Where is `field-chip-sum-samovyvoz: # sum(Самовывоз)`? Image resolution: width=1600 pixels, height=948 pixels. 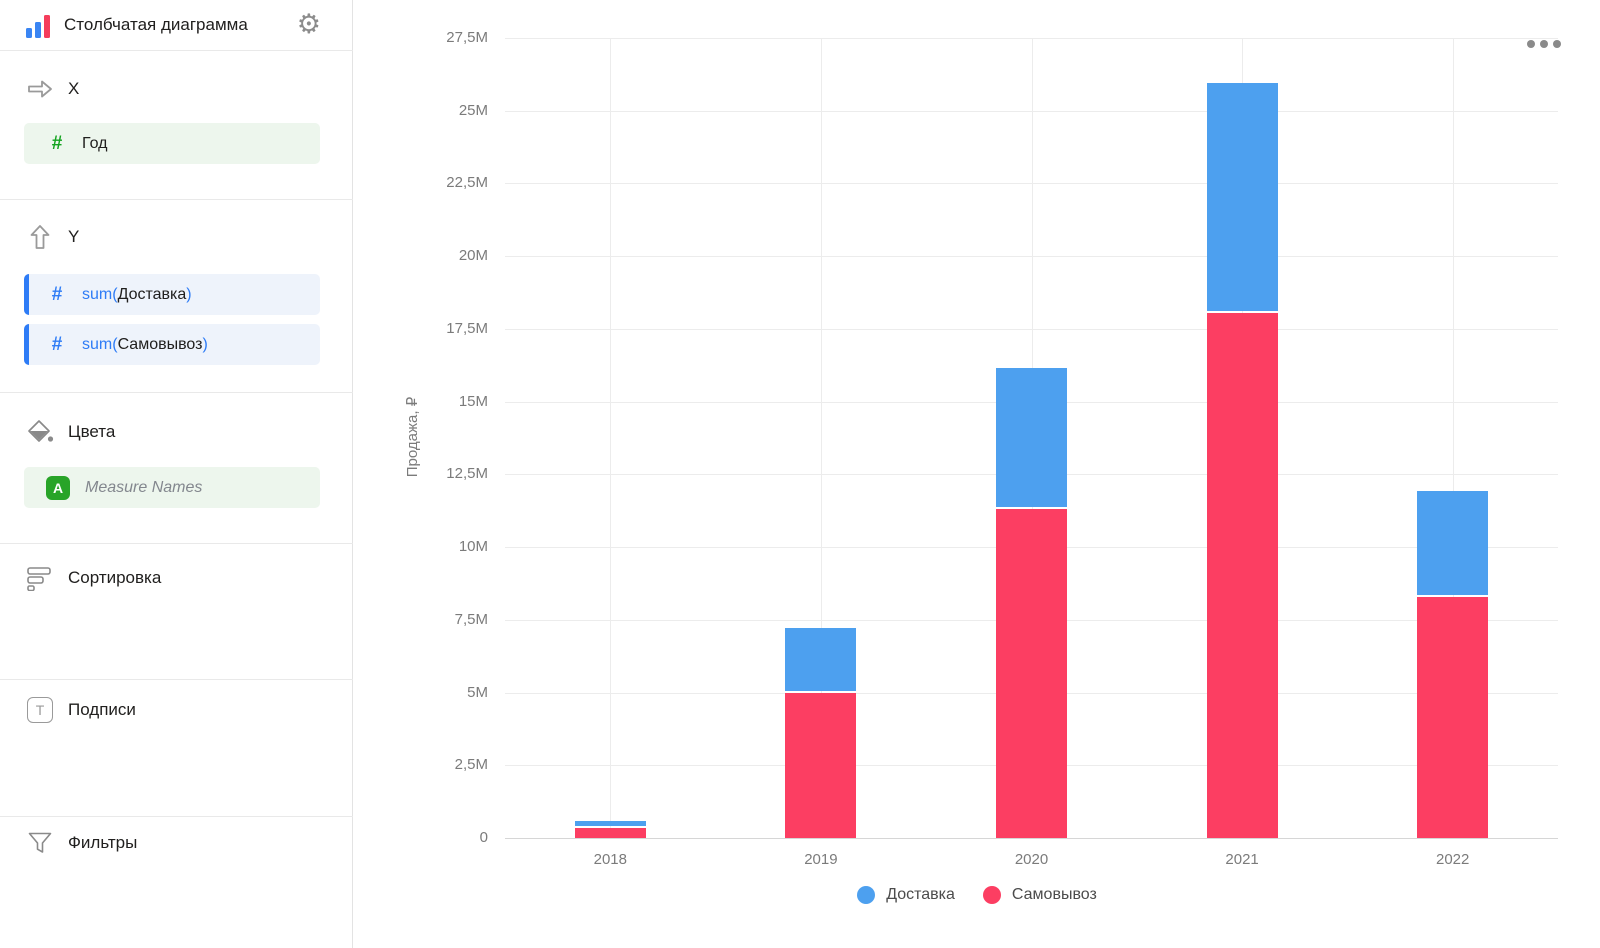 field-chip-sum-samovyvoz: # sum(Самовывоз) is located at coordinates (172, 344).